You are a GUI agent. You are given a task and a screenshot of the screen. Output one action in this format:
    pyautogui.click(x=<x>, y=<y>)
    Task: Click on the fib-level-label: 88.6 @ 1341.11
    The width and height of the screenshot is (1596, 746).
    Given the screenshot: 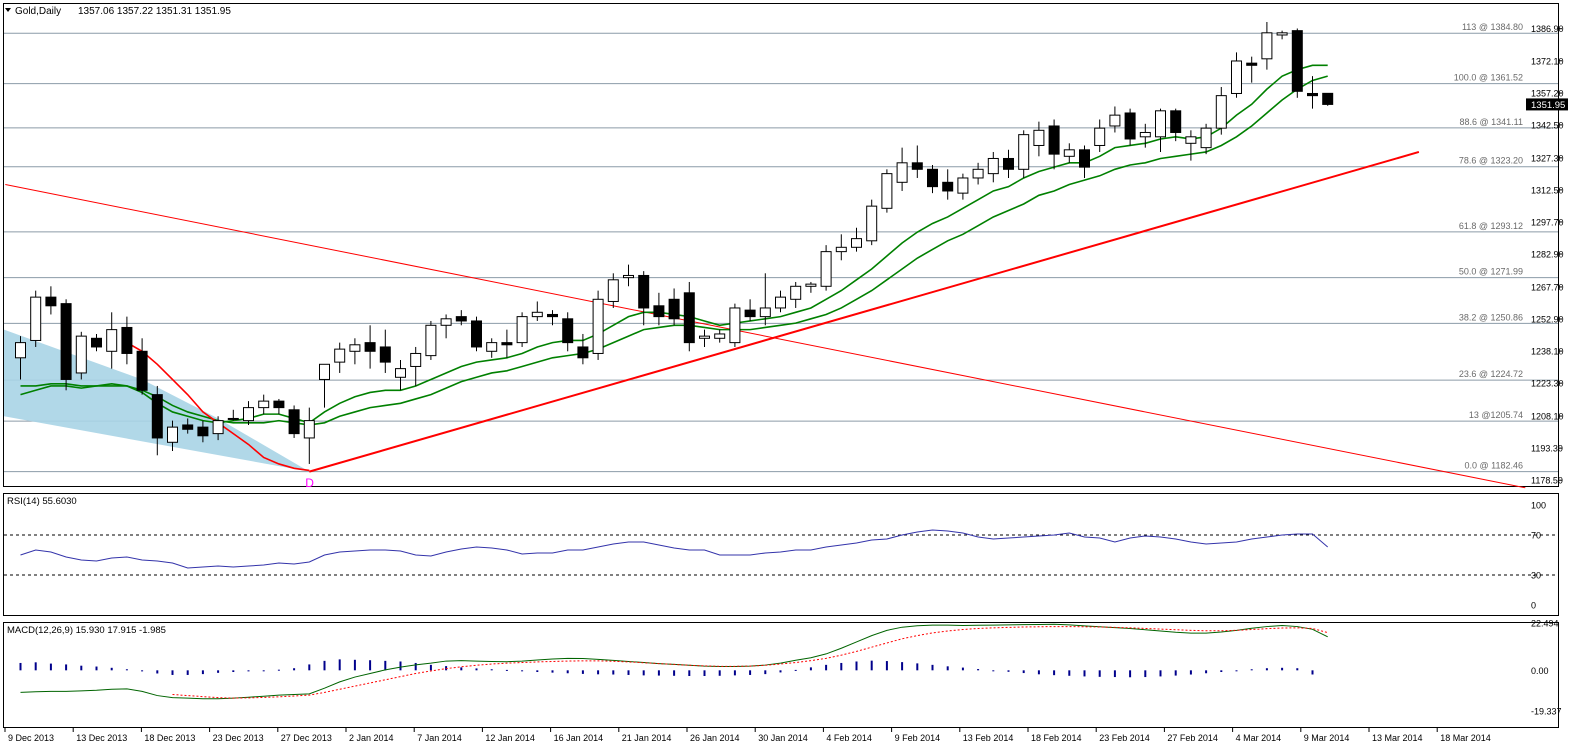 What is the action you would take?
    pyautogui.click(x=1491, y=122)
    